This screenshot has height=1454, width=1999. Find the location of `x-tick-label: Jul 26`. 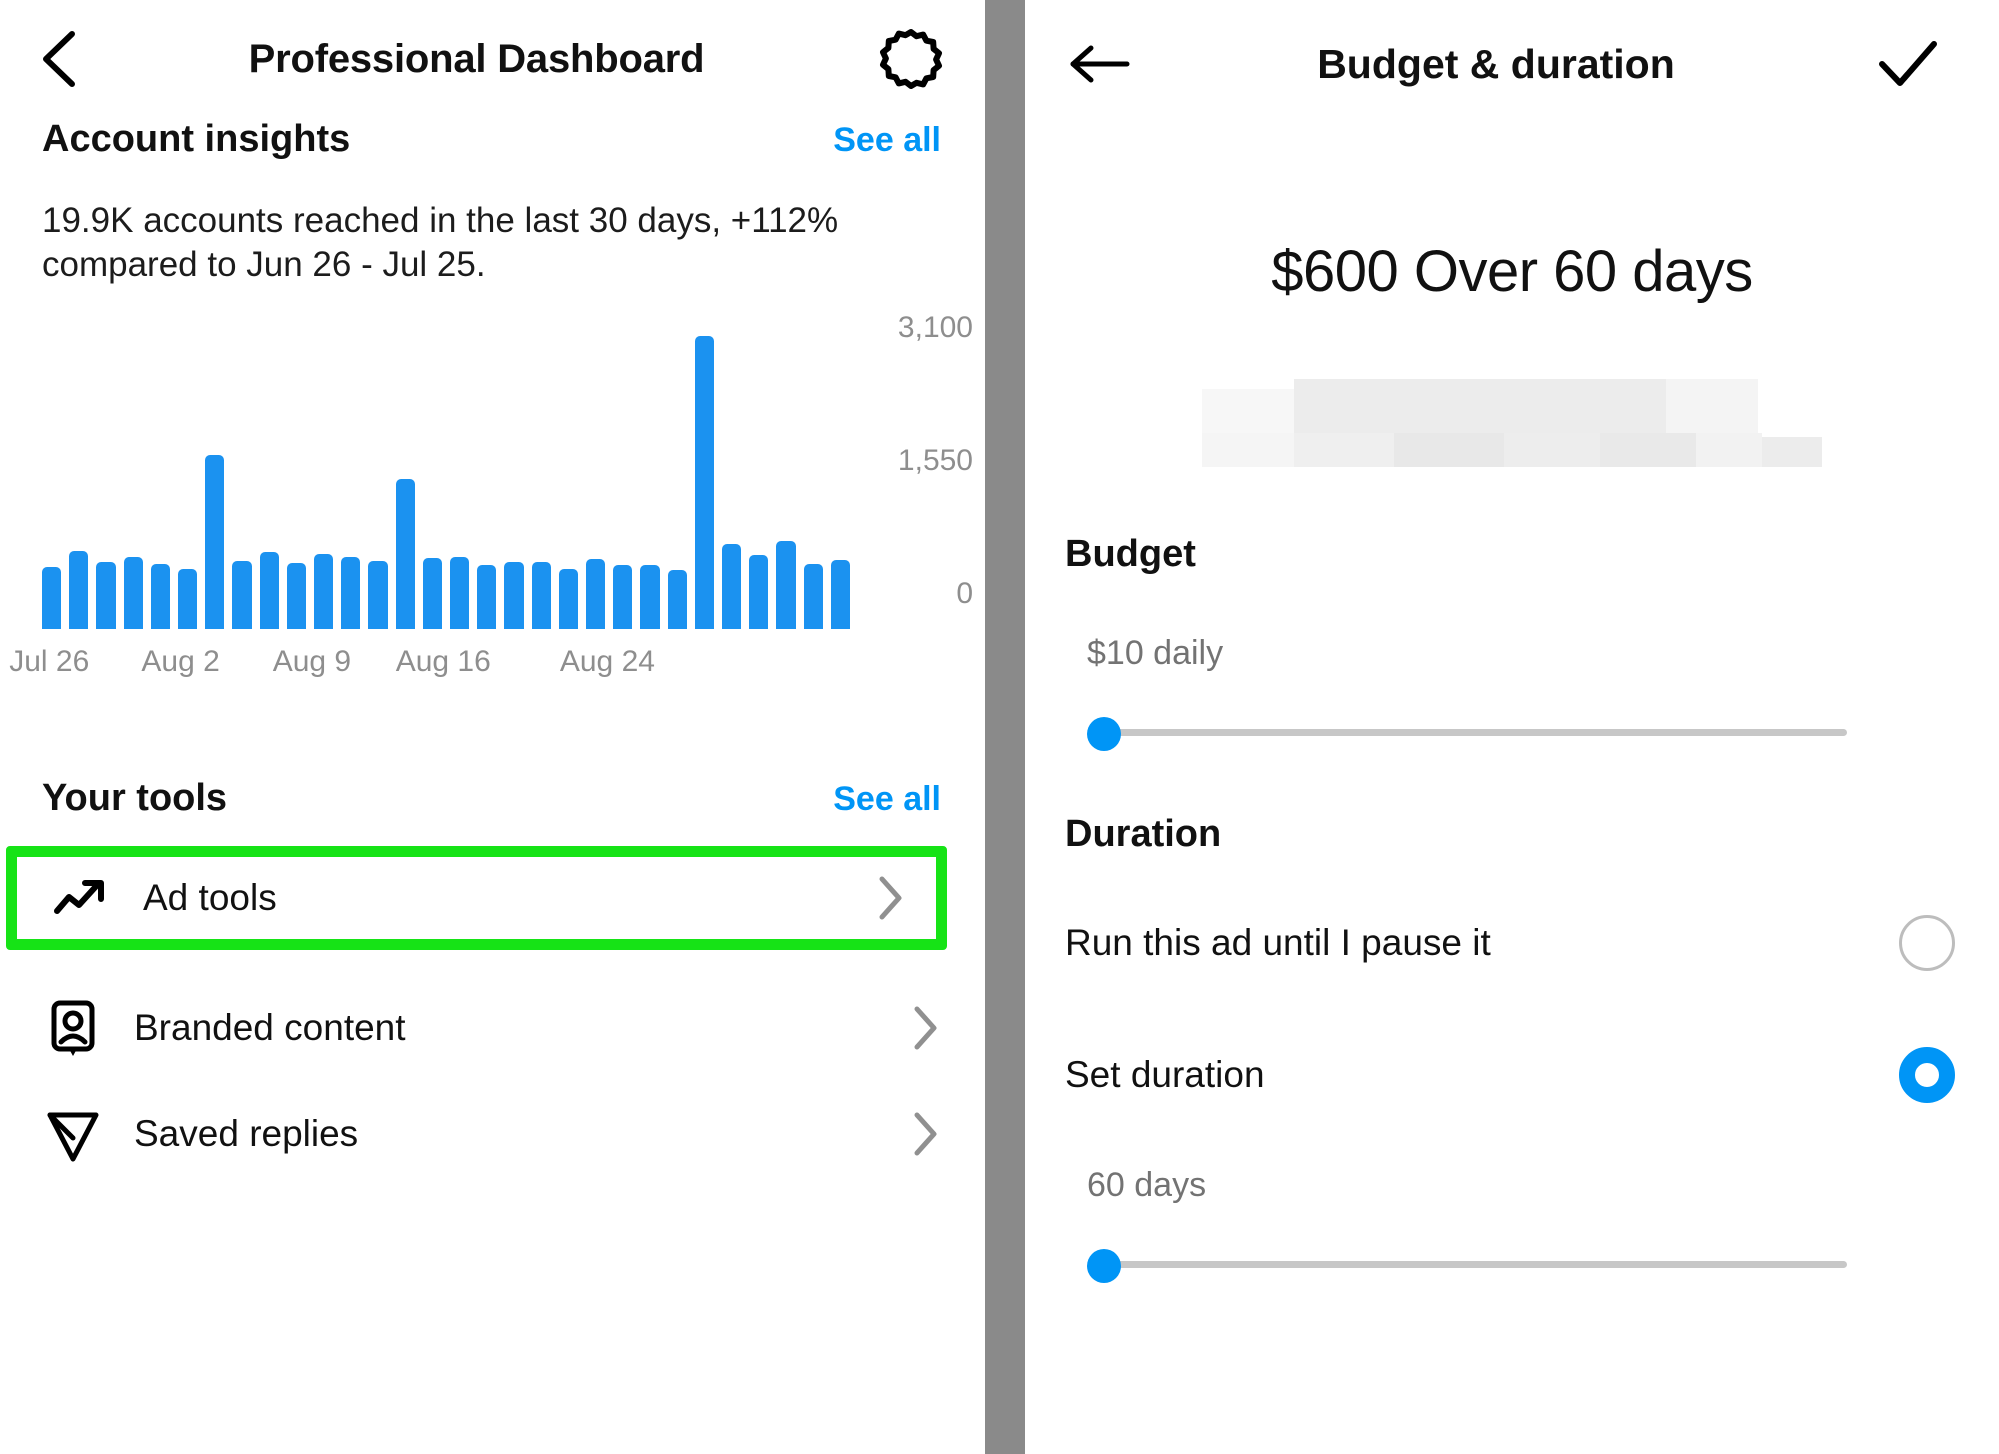

x-tick-label: Jul 26 is located at coordinates (49, 661).